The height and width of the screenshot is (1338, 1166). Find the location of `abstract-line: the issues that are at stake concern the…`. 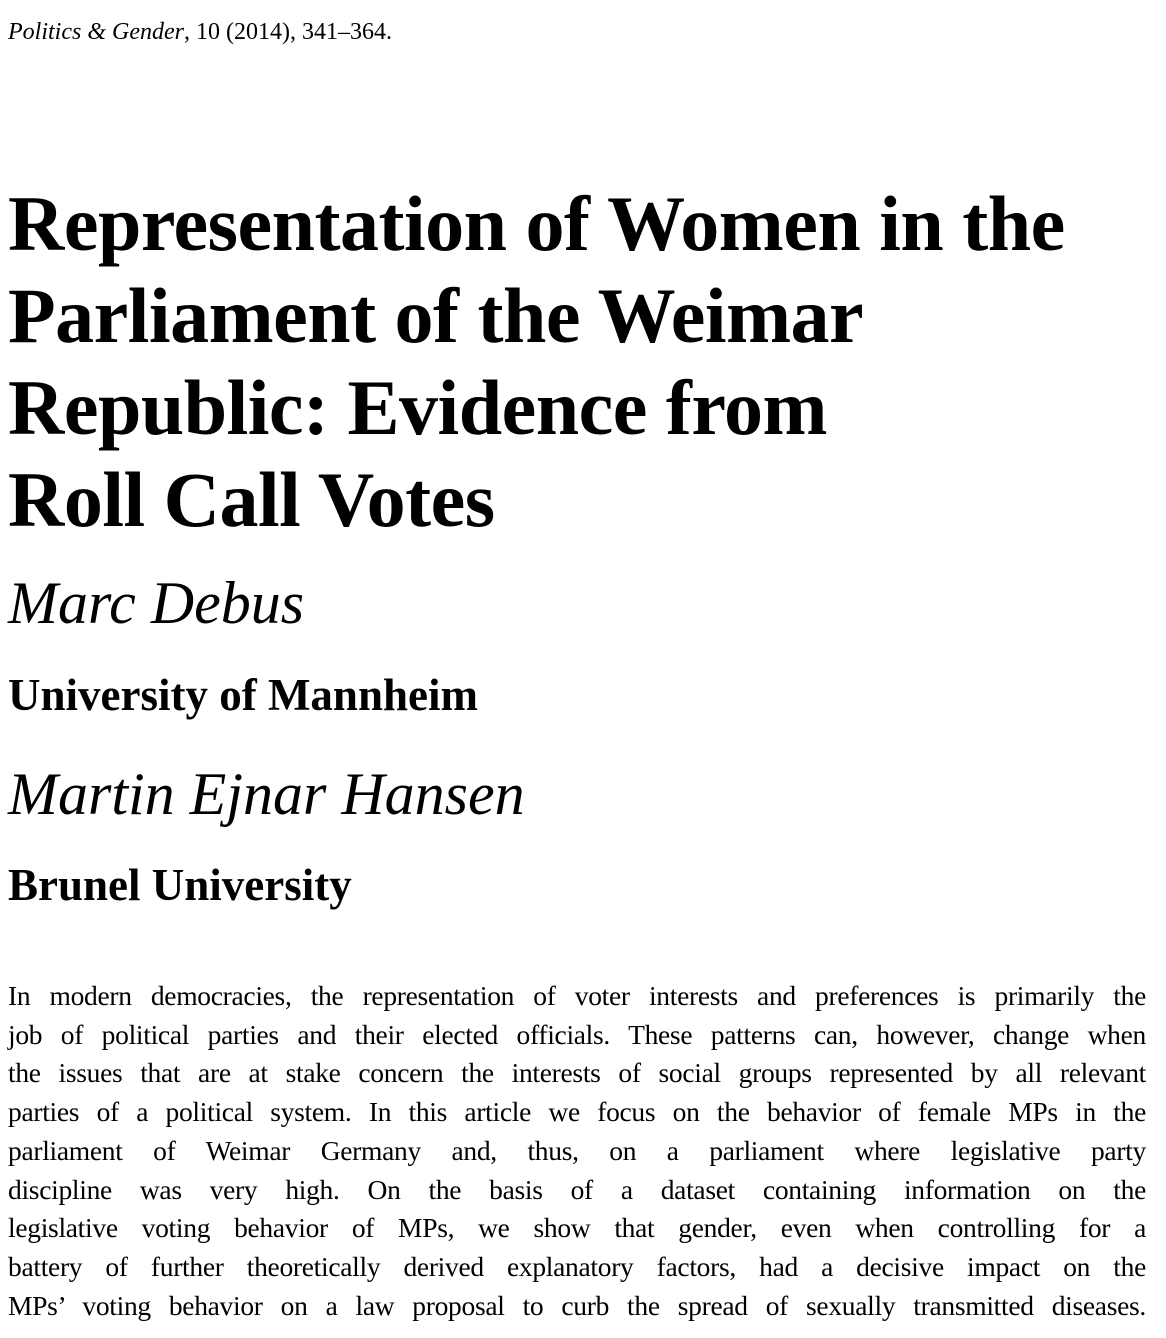

abstract-line: the issues that are at stake concern the… is located at coordinates (577, 1073).